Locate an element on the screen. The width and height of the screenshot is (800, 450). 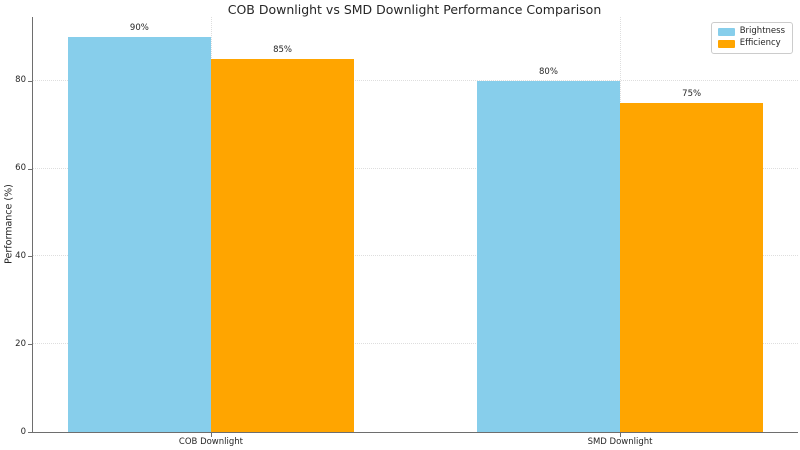
legend-item: Brightness is located at coordinates (751, 31).